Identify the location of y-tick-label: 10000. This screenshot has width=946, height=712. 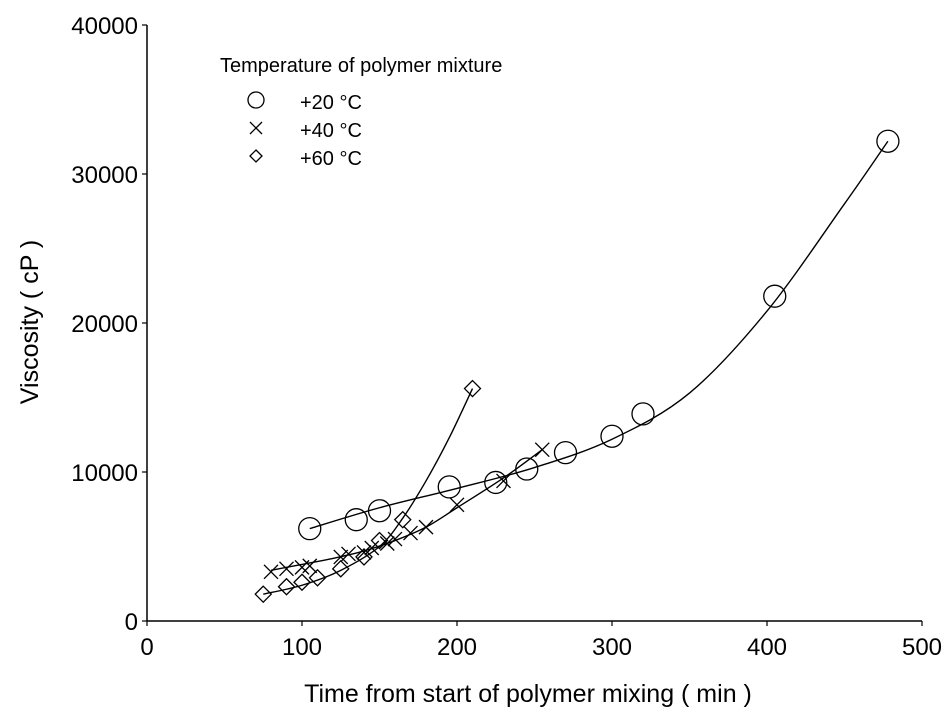
(104, 473).